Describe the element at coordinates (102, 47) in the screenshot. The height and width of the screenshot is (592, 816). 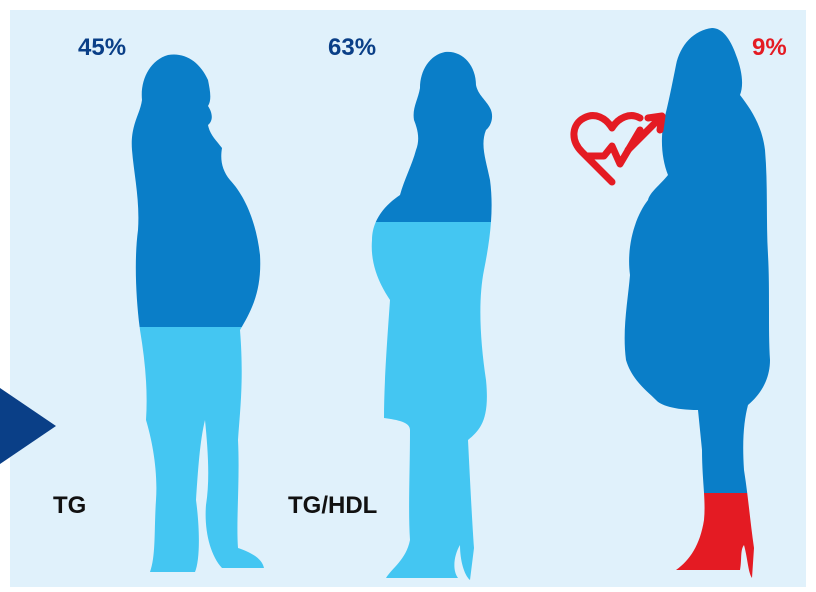
I see `percent-tg: 45%` at that location.